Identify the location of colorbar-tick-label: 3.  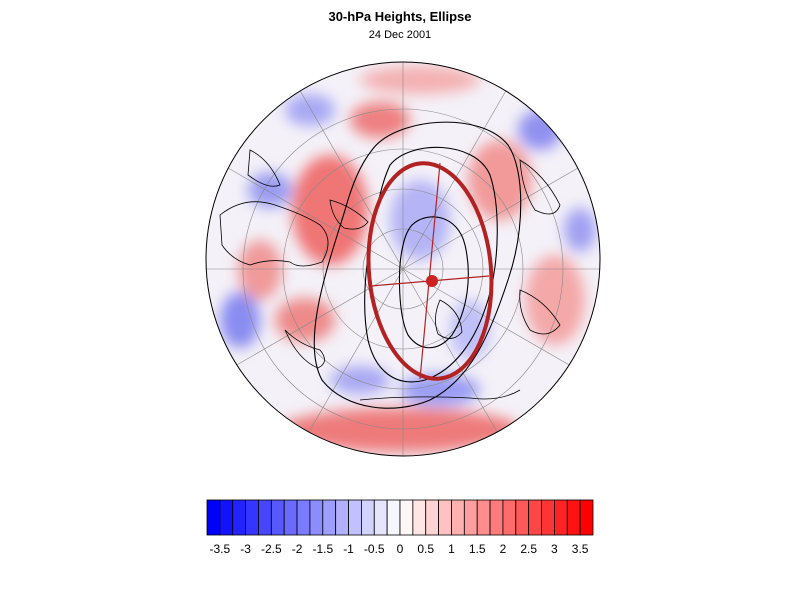
(554, 549).